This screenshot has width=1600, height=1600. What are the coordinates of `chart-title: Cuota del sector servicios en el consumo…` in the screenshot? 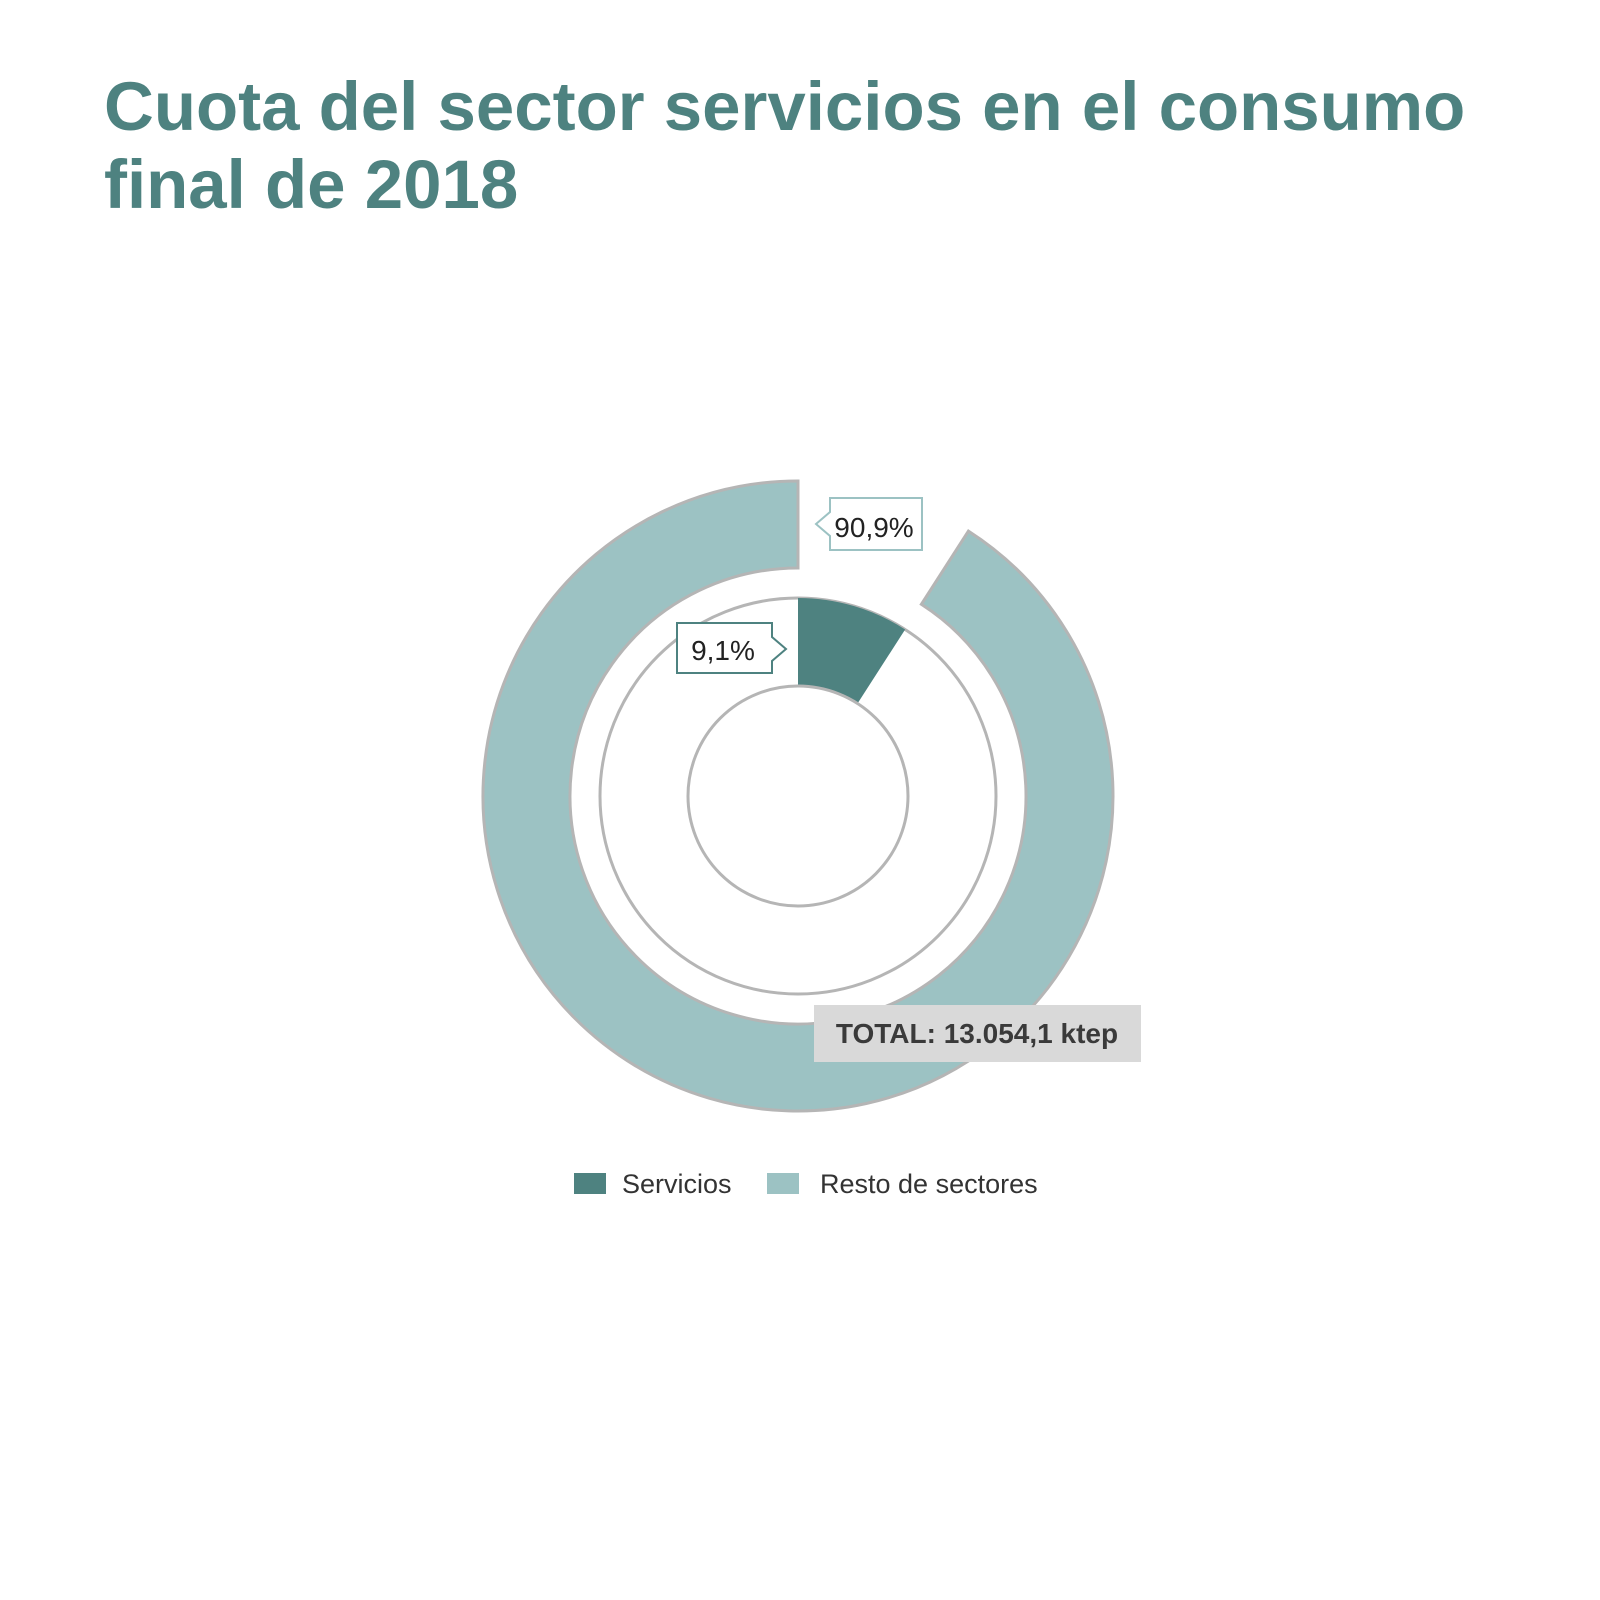 It's located at (785, 145).